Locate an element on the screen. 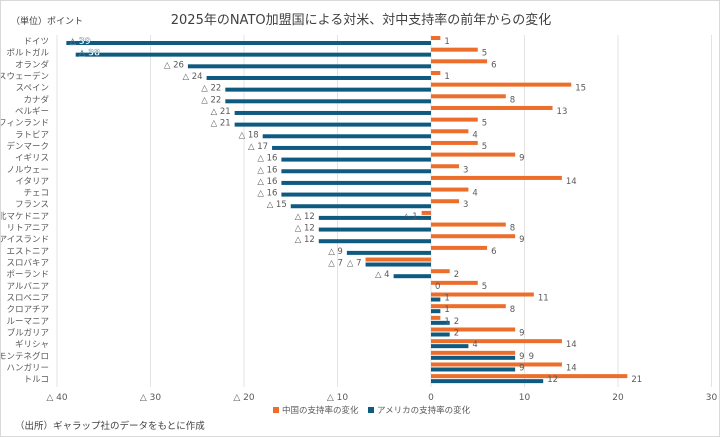 This screenshot has height=437, width=720. legend-label: アメリカの支持率の変化 is located at coordinates (424, 410).